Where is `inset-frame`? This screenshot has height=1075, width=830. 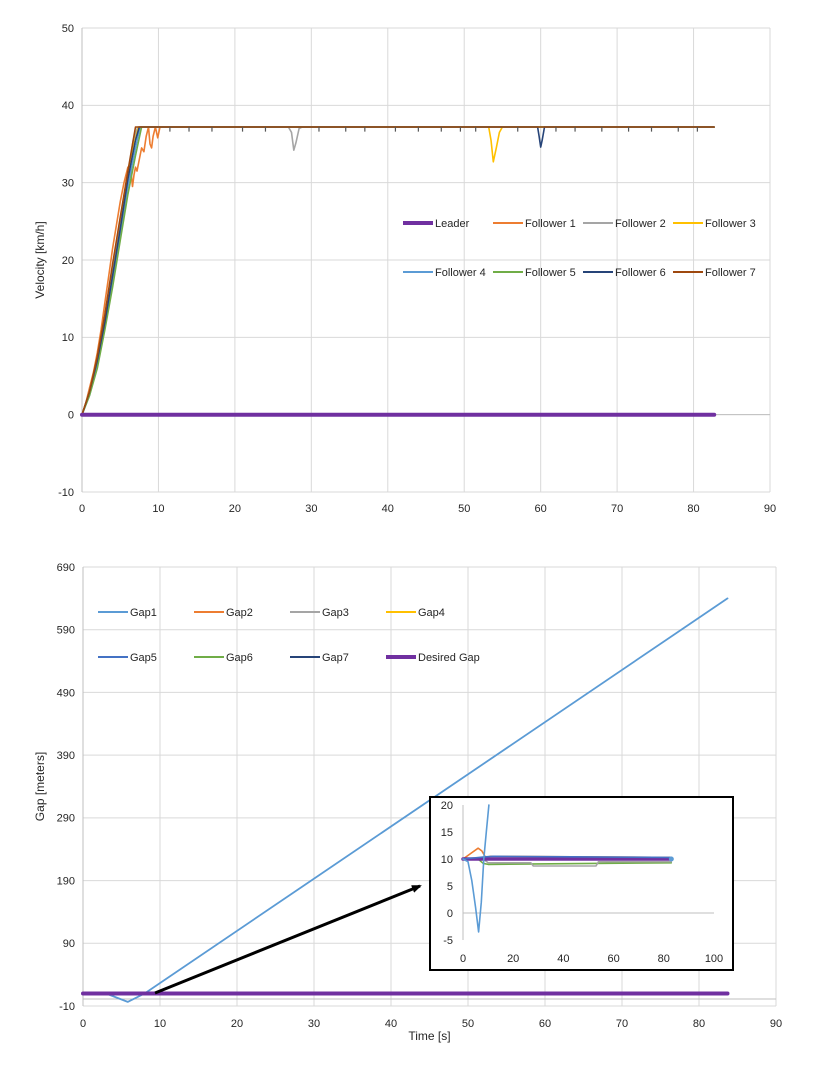 inset-frame is located at coordinates (581, 883).